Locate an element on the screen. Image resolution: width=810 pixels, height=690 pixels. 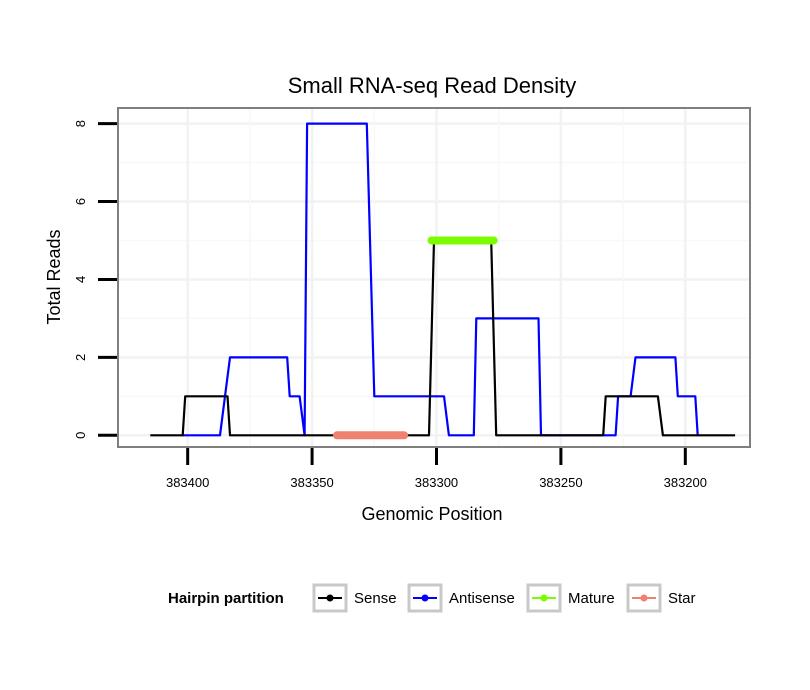
legend-label: Sense is located at coordinates (375, 598).